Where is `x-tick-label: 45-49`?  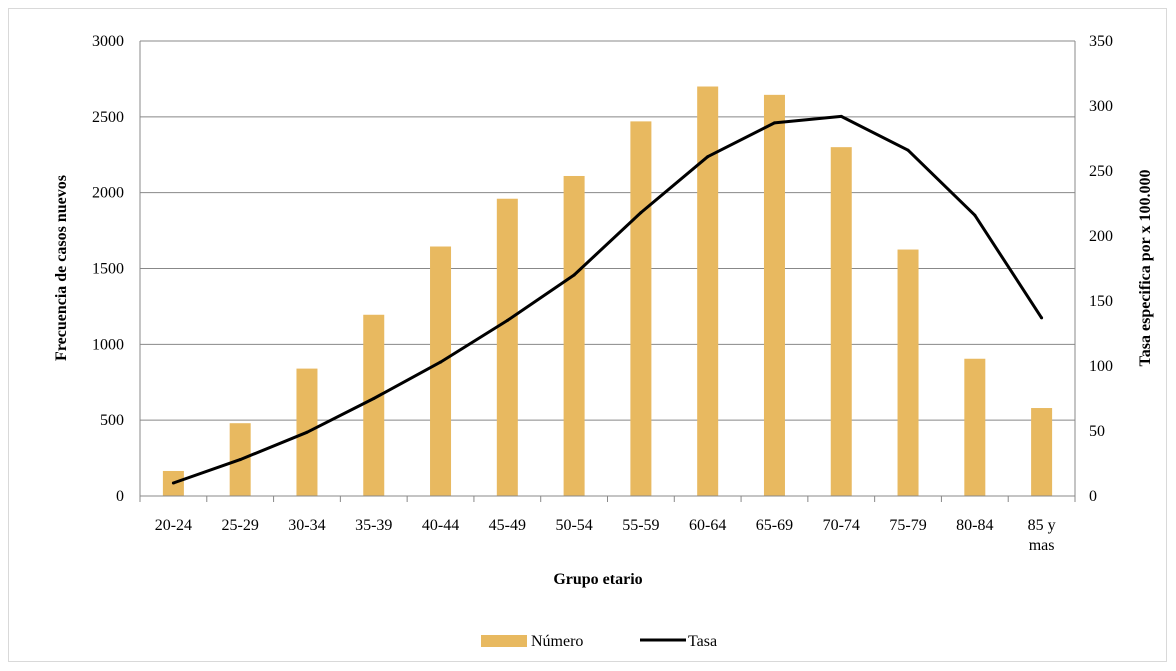 x-tick-label: 45-49 is located at coordinates (507, 525).